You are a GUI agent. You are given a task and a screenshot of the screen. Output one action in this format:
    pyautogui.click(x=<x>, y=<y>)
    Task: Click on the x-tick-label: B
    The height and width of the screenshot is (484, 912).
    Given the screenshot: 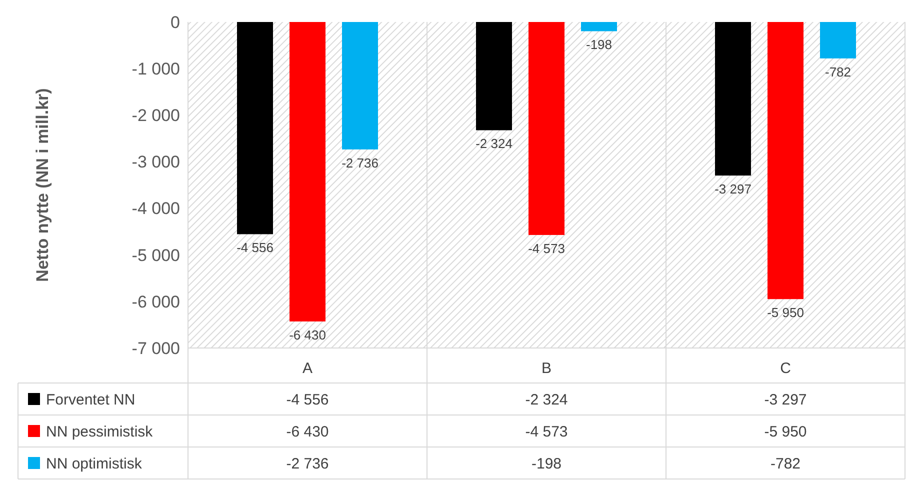 What is the action you would take?
    pyautogui.click(x=546, y=368)
    